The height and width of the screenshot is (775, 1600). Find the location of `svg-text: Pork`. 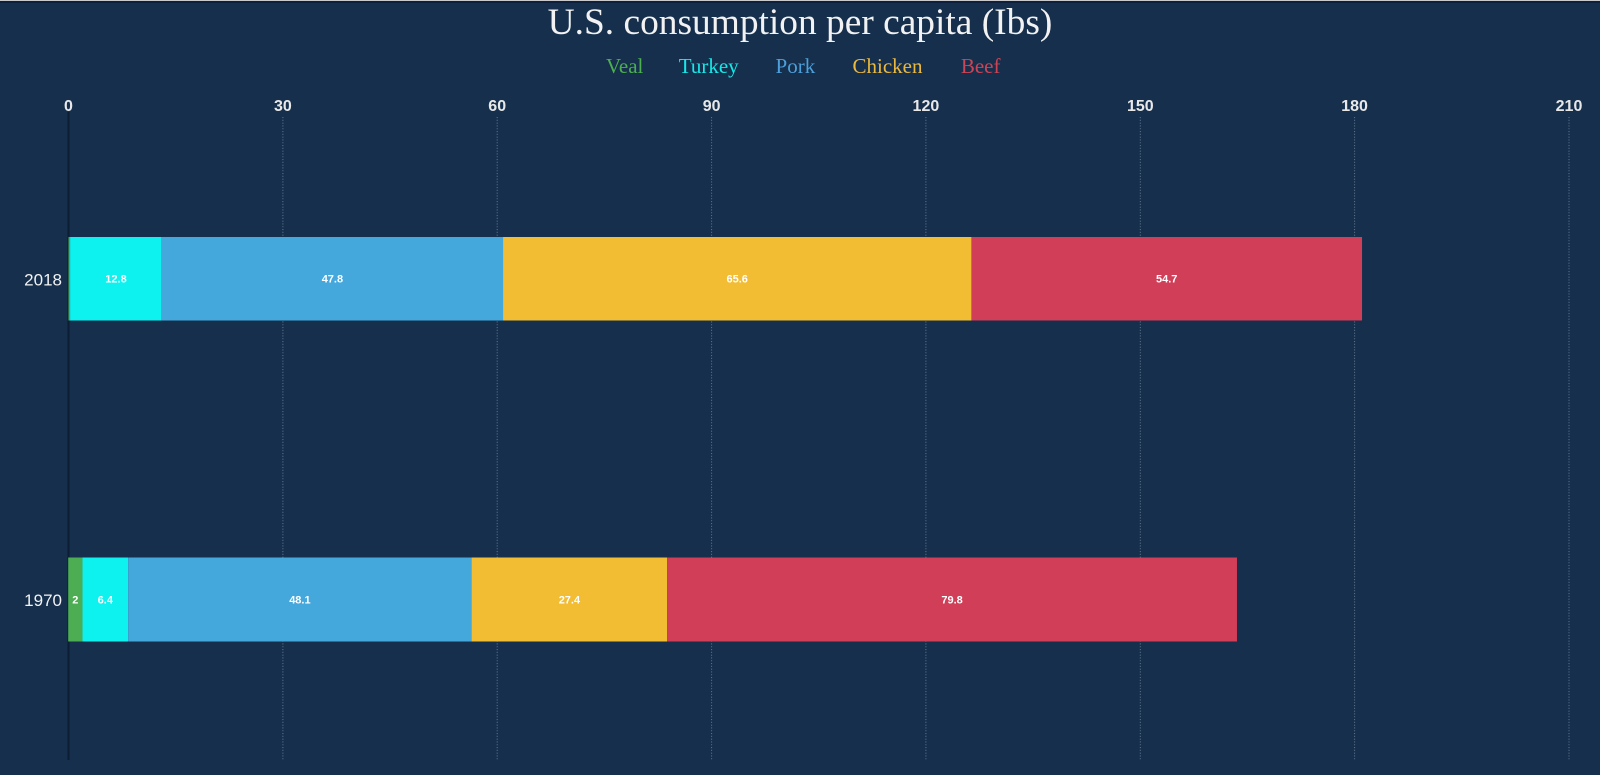

svg-text: Pork is located at coordinates (796, 66).